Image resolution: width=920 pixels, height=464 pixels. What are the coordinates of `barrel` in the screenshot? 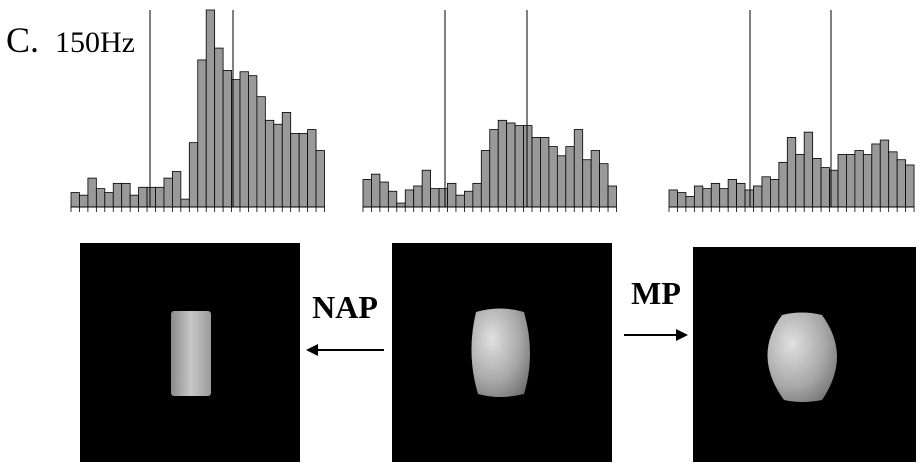 It's located at (500, 352).